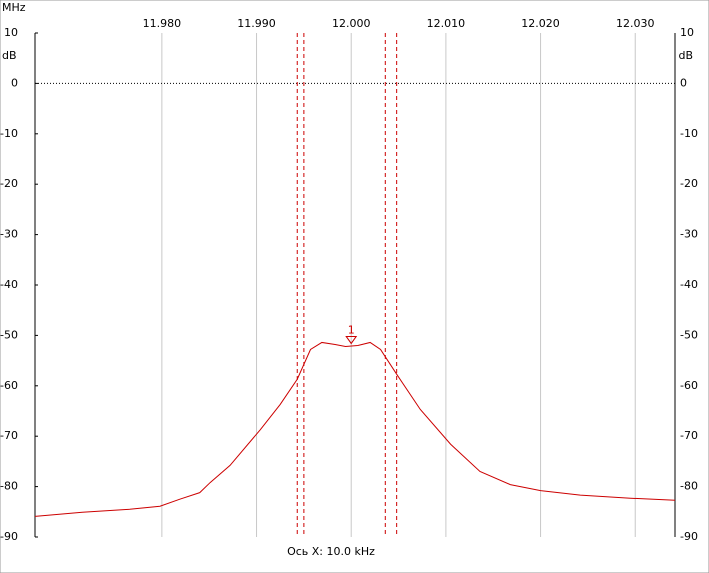  I want to click on x-unit: MHz, so click(14, 7).